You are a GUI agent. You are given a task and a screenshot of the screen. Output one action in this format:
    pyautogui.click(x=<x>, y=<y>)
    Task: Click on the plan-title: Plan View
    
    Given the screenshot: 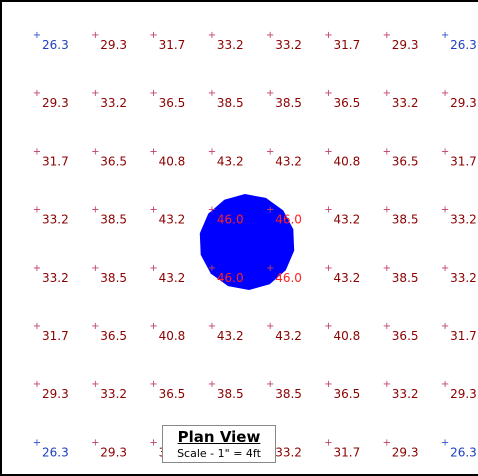 What is the action you would take?
    pyautogui.click(x=219, y=437)
    